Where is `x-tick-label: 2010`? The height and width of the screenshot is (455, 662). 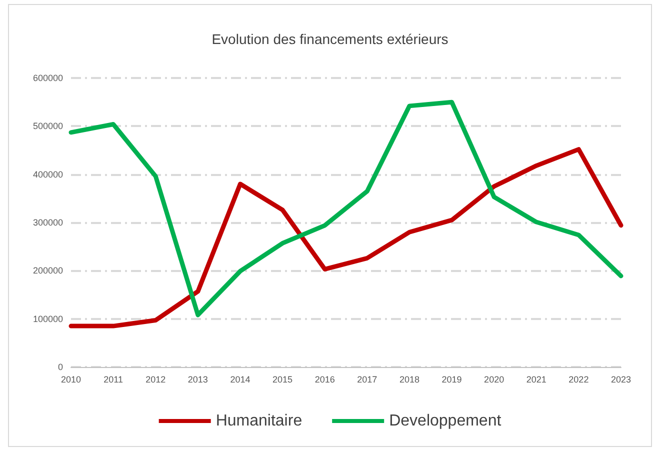
x-tick-label: 2010 is located at coordinates (71, 379).